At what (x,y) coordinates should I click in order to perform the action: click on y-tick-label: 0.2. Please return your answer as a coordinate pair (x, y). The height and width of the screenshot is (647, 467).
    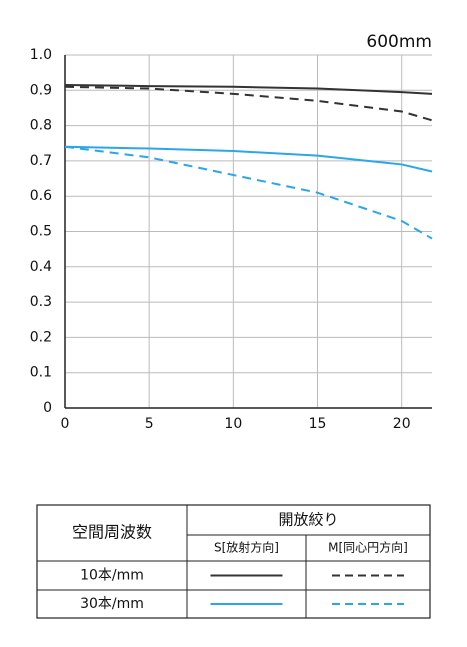
    Looking at the image, I should click on (41, 337).